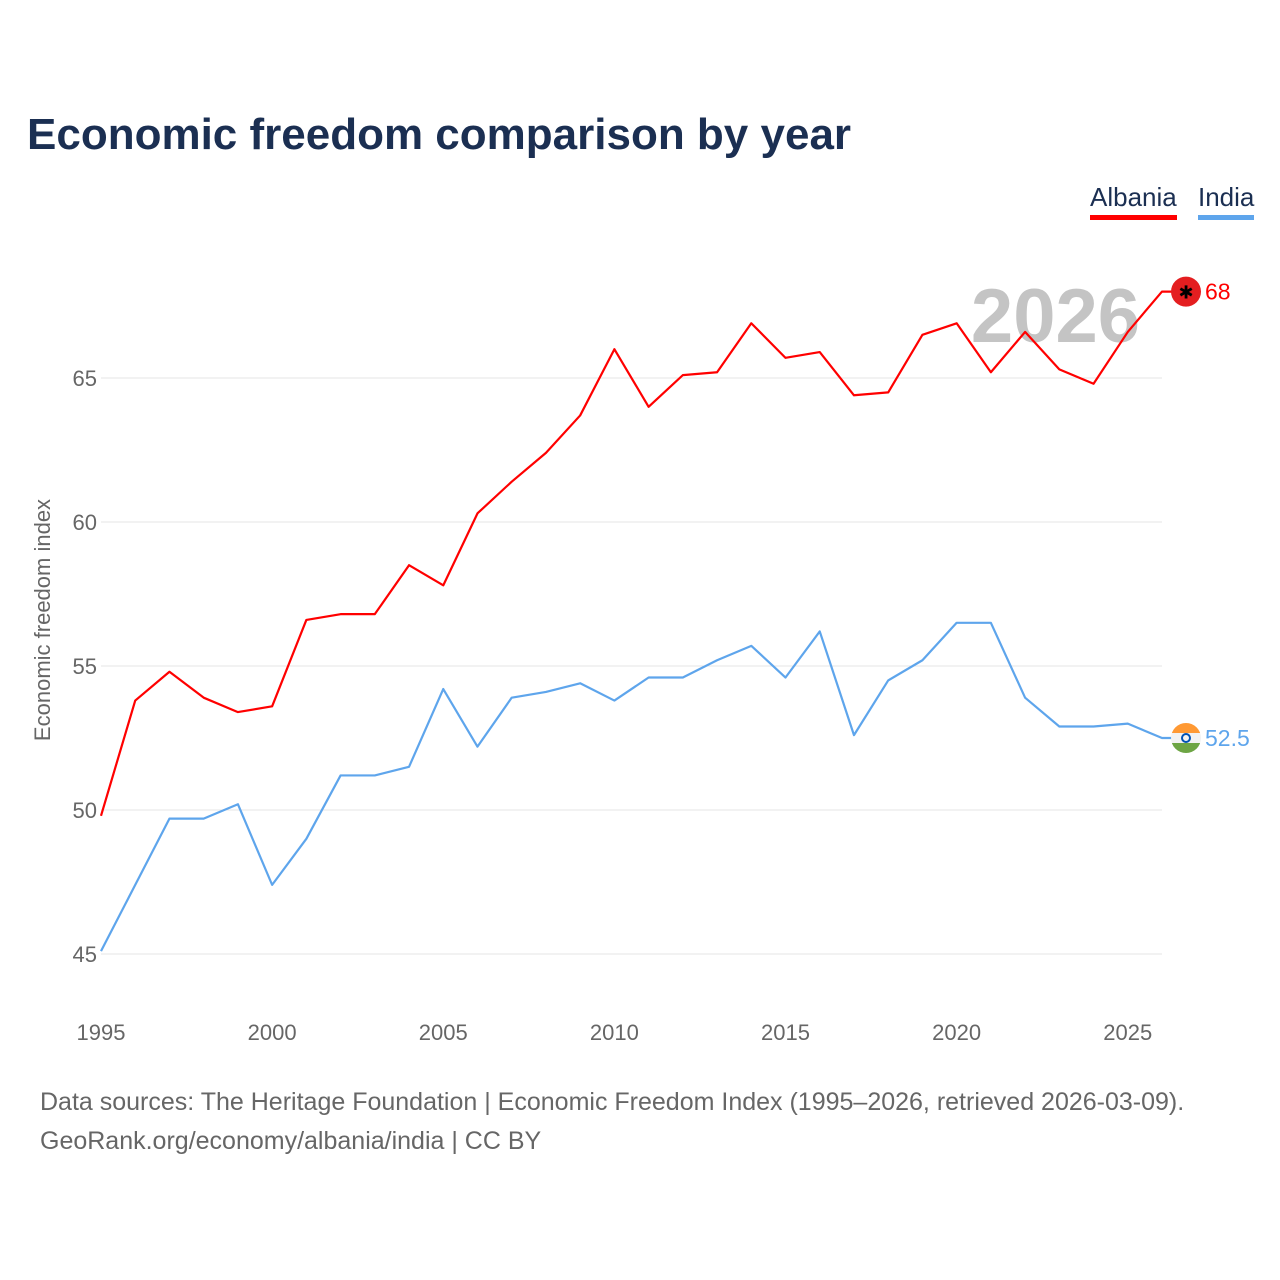  What do you see at coordinates (85, 666) in the screenshot?
I see `y-tick-label: 55` at bounding box center [85, 666].